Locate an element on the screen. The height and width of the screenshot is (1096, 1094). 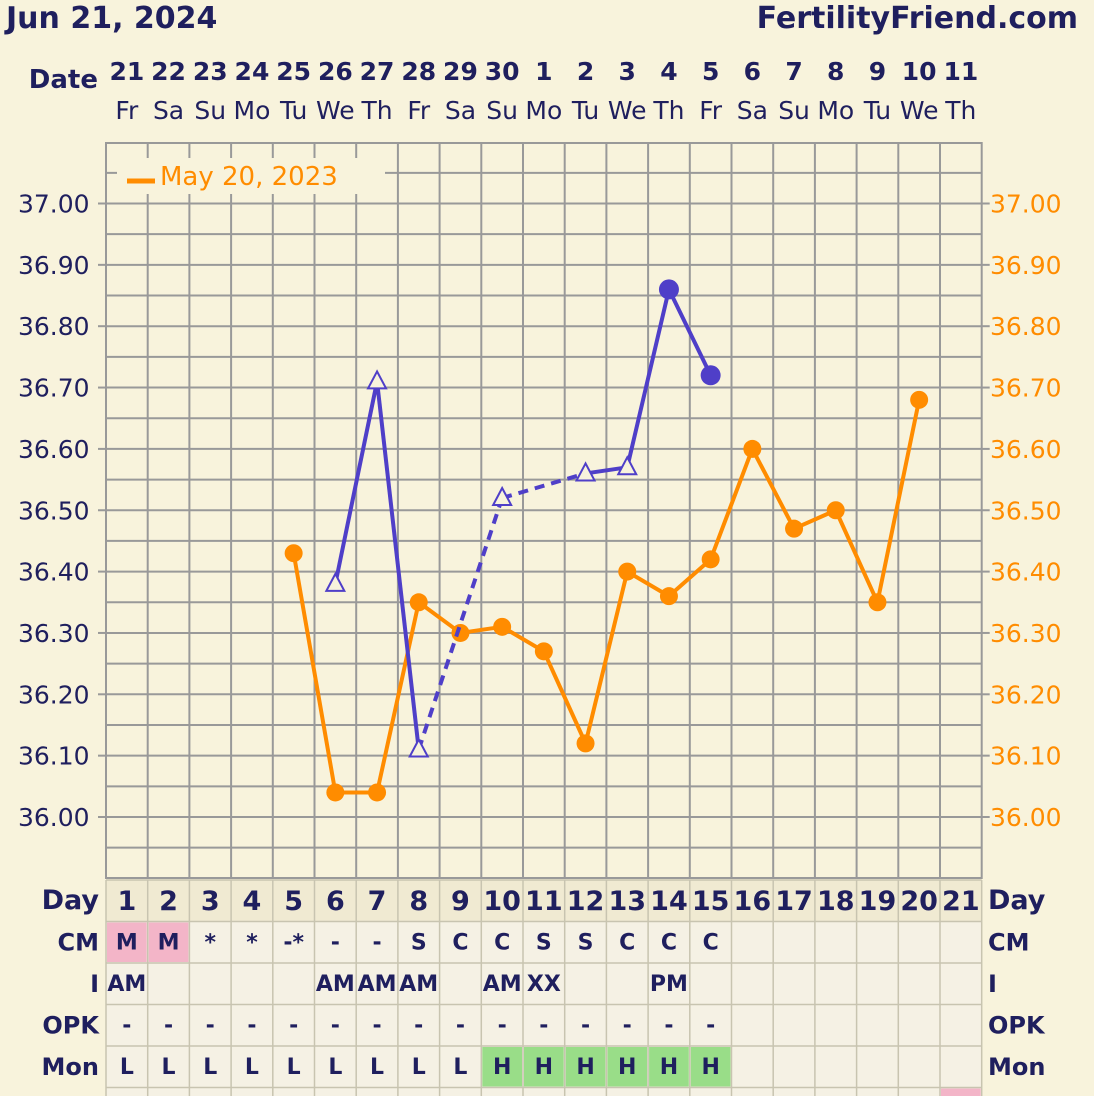
cycle-day-label: 3 is located at coordinates (210, 901).